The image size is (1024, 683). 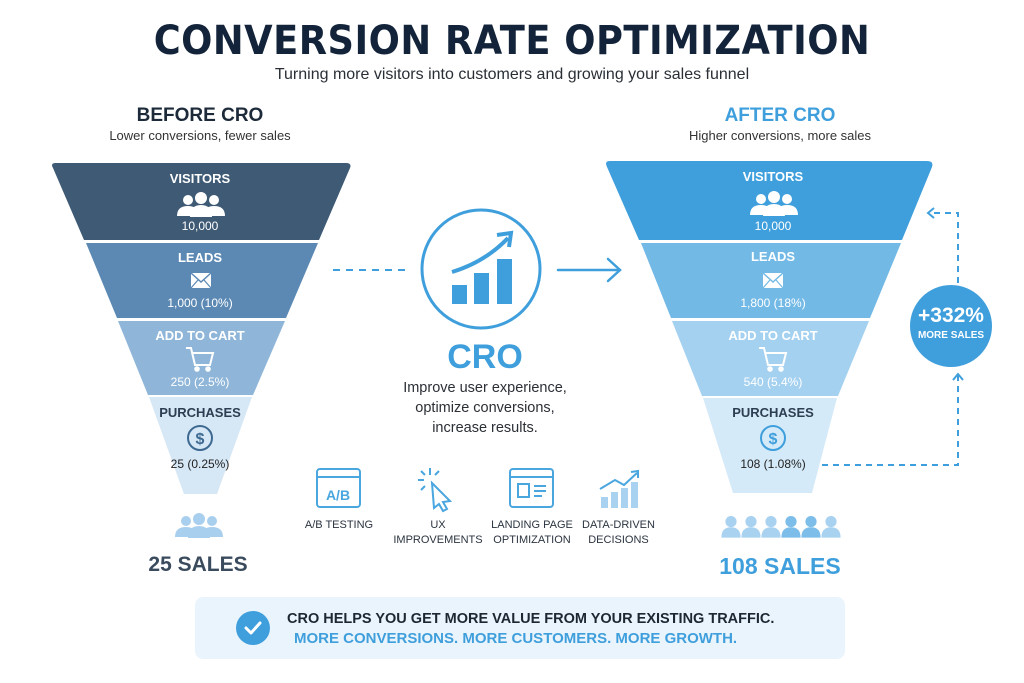 I want to click on before-stage-purchases-value: 25 (0.25%), so click(x=200, y=464).